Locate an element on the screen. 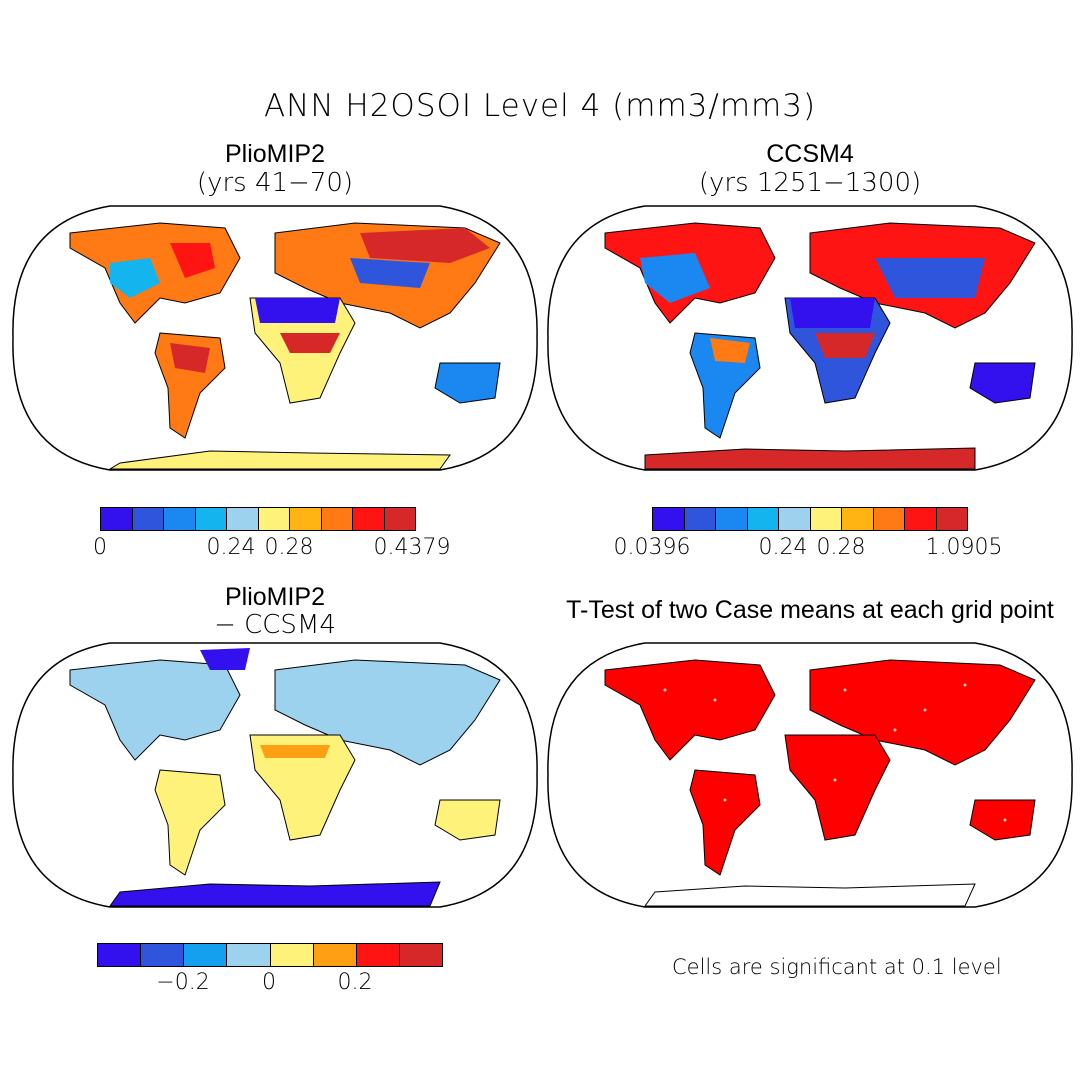 The image size is (1080, 1080). panel-title-pliomip2: PlioMIP2 is located at coordinates (275, 154).